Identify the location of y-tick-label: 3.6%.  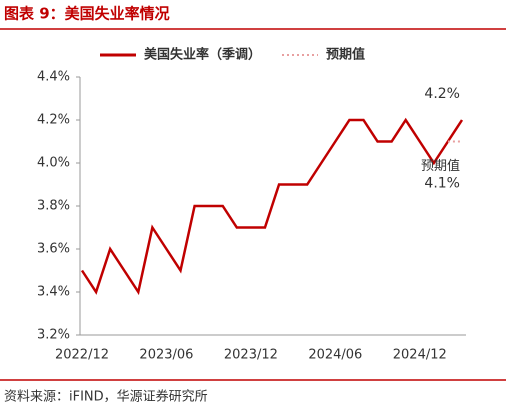
(53, 249).